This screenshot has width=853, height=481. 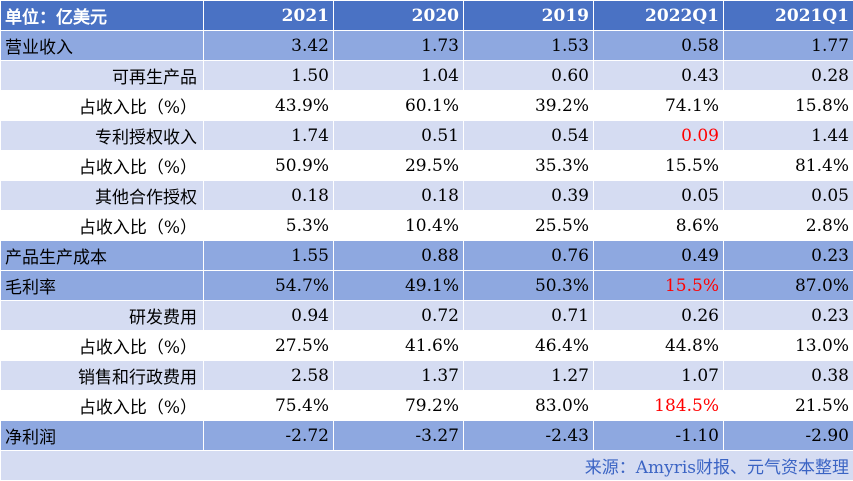 I want to click on table-cell: 50.9%, so click(x=269, y=166).